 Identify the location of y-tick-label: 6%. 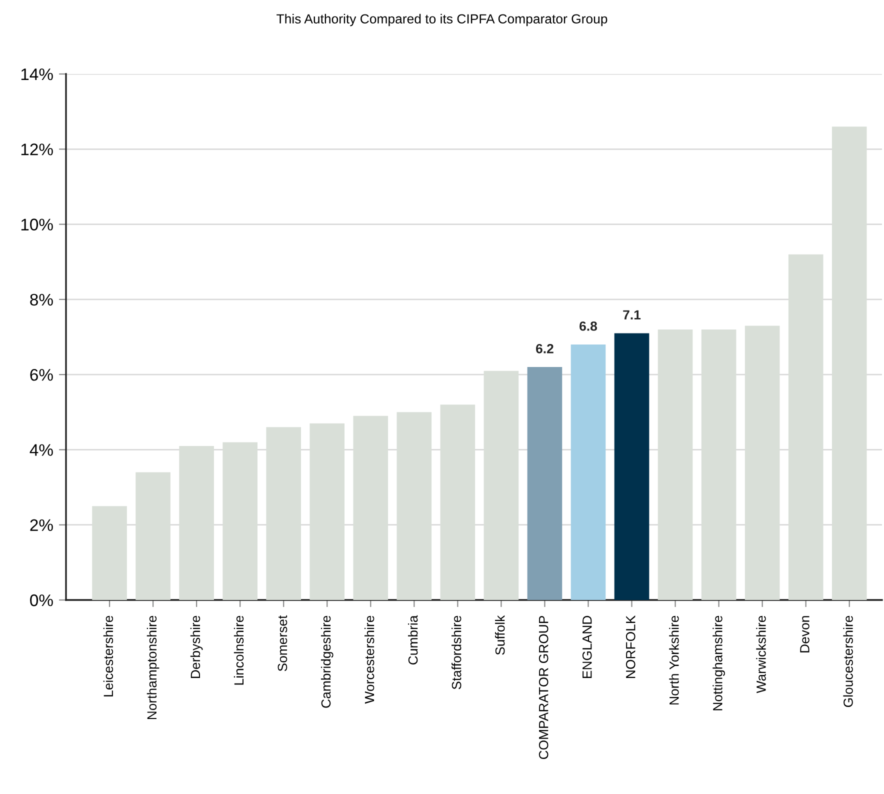
(41, 374).